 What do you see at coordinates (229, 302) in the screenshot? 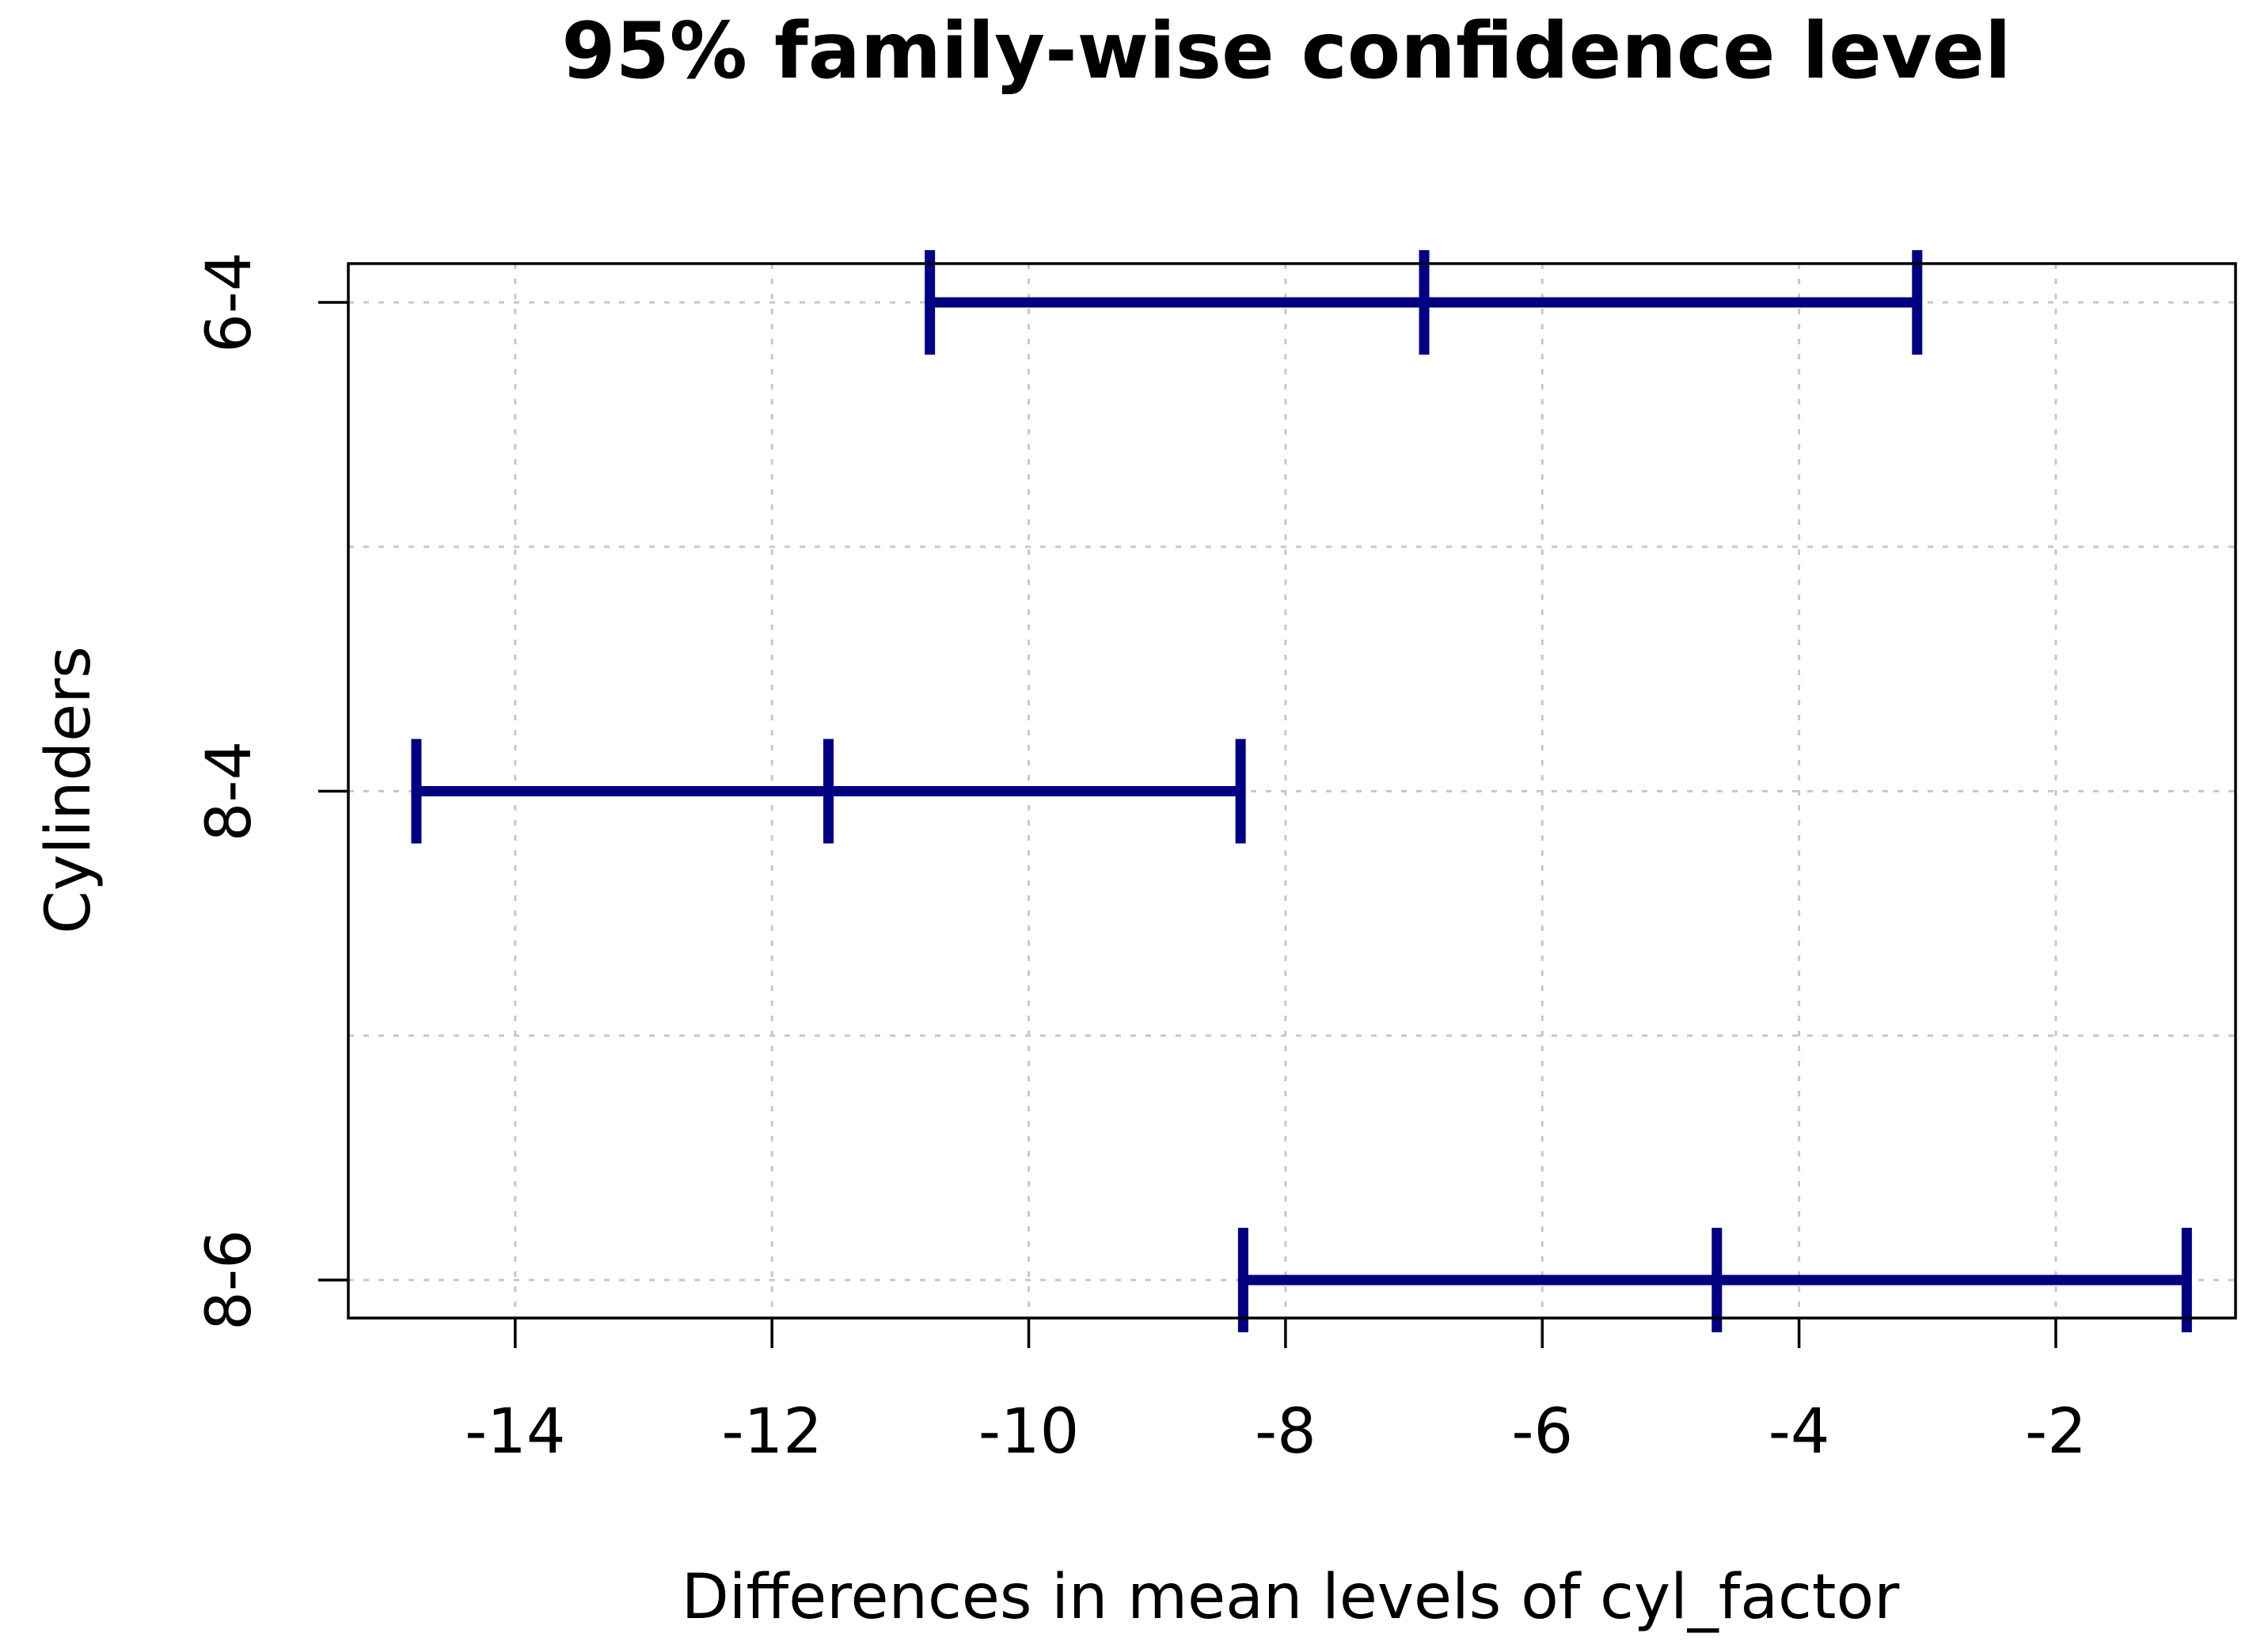
I see `y-tick-label: 6-4` at bounding box center [229, 302].